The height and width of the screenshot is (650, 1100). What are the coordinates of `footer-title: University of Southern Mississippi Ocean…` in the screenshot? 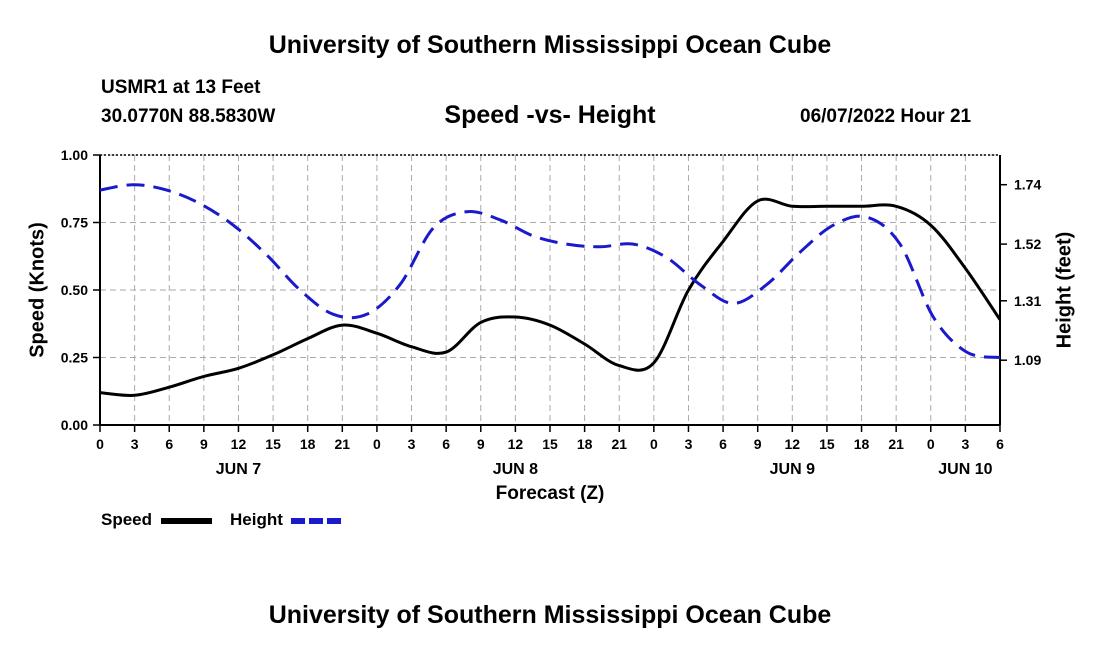 It's located at (550, 615).